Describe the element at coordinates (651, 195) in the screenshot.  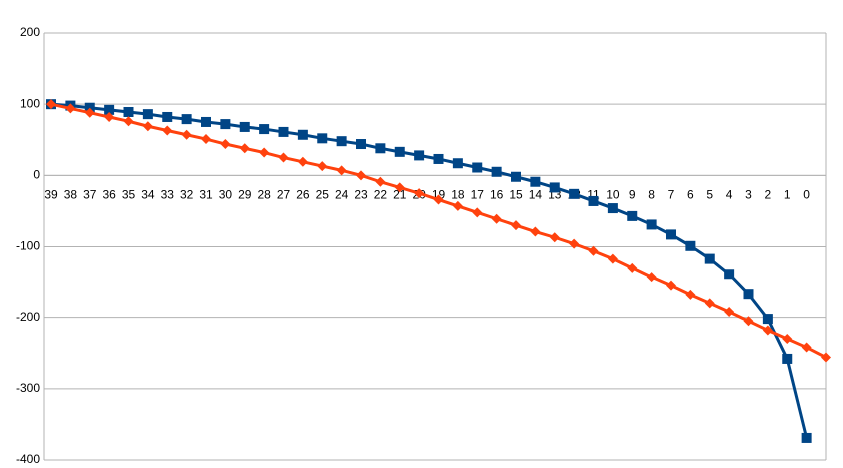
I see `x-tick-label: 8` at that location.